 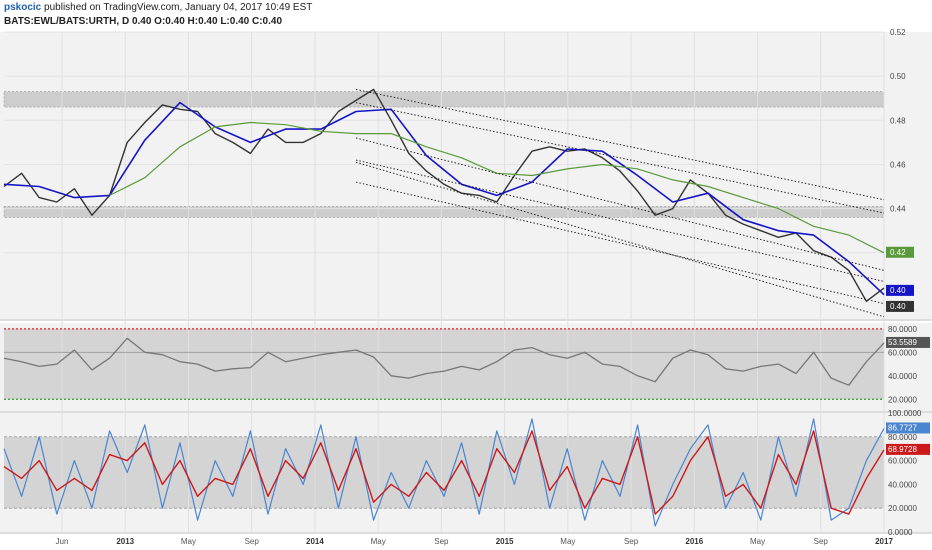 I want to click on x-tick-label: 2015, so click(x=505, y=541).